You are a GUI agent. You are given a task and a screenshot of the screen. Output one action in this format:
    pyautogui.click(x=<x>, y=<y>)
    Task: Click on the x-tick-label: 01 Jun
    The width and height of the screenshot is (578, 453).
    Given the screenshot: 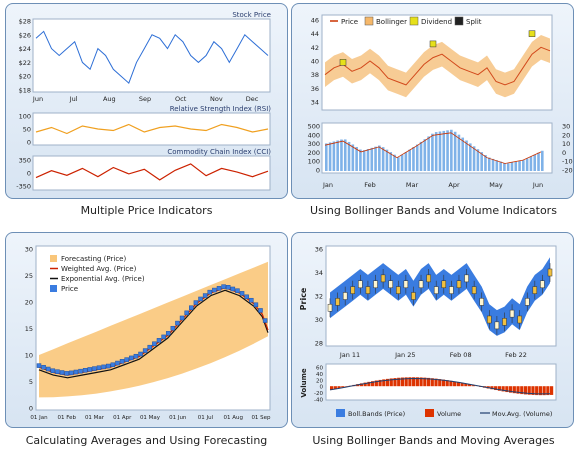 What is the action you would take?
    pyautogui.click(x=178, y=418)
    